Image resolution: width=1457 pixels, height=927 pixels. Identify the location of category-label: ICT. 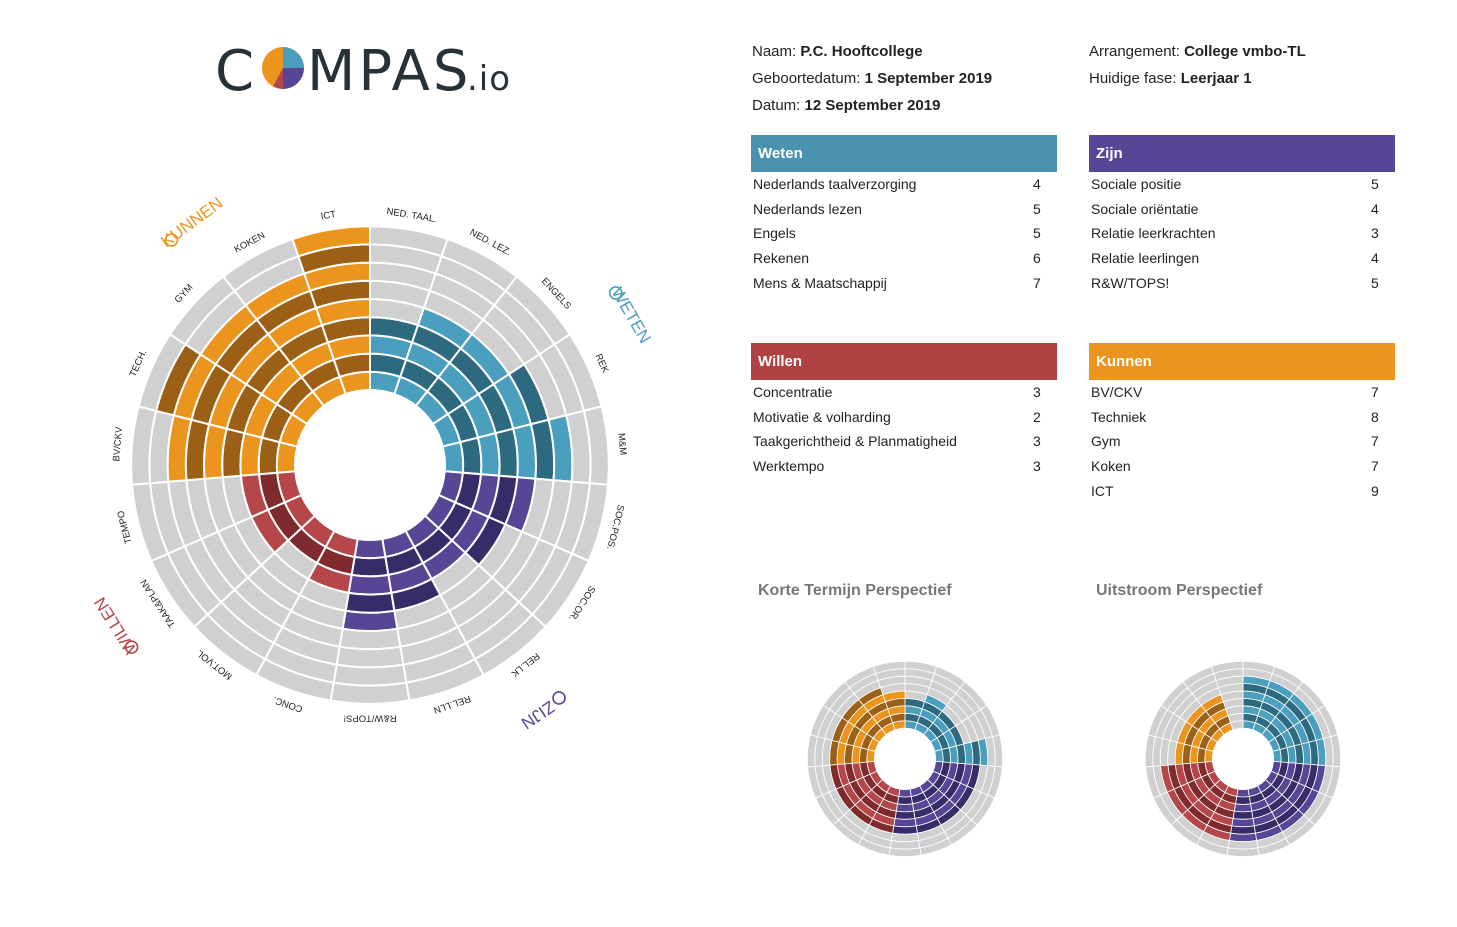
(328, 215).